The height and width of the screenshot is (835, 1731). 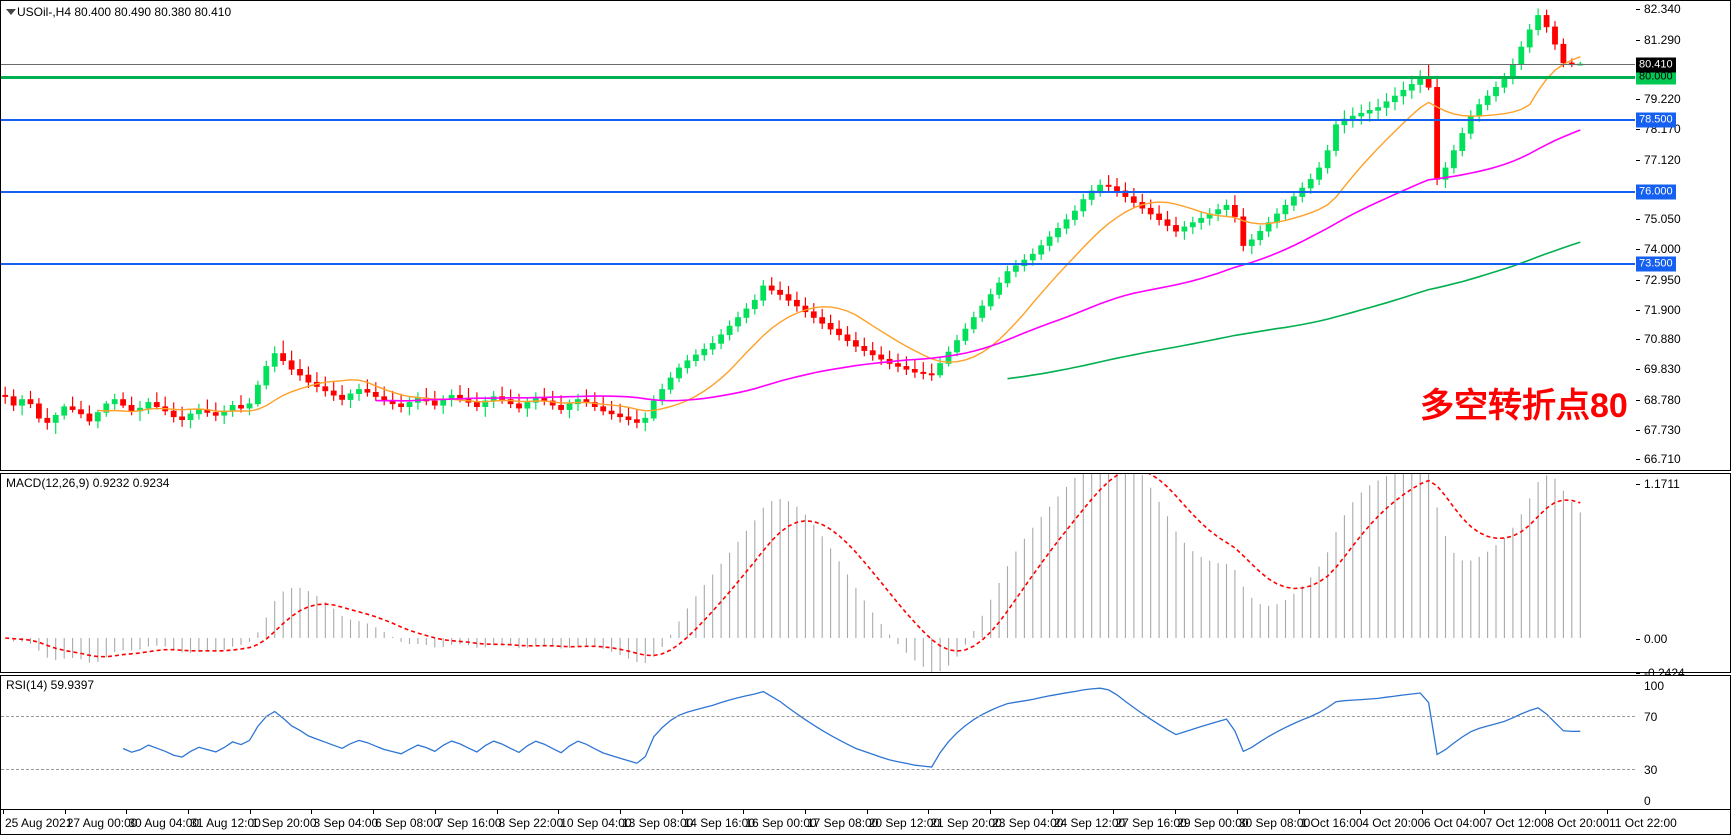 I want to click on time-axis-label: 8 Sep 22:00, so click(x=531, y=823).